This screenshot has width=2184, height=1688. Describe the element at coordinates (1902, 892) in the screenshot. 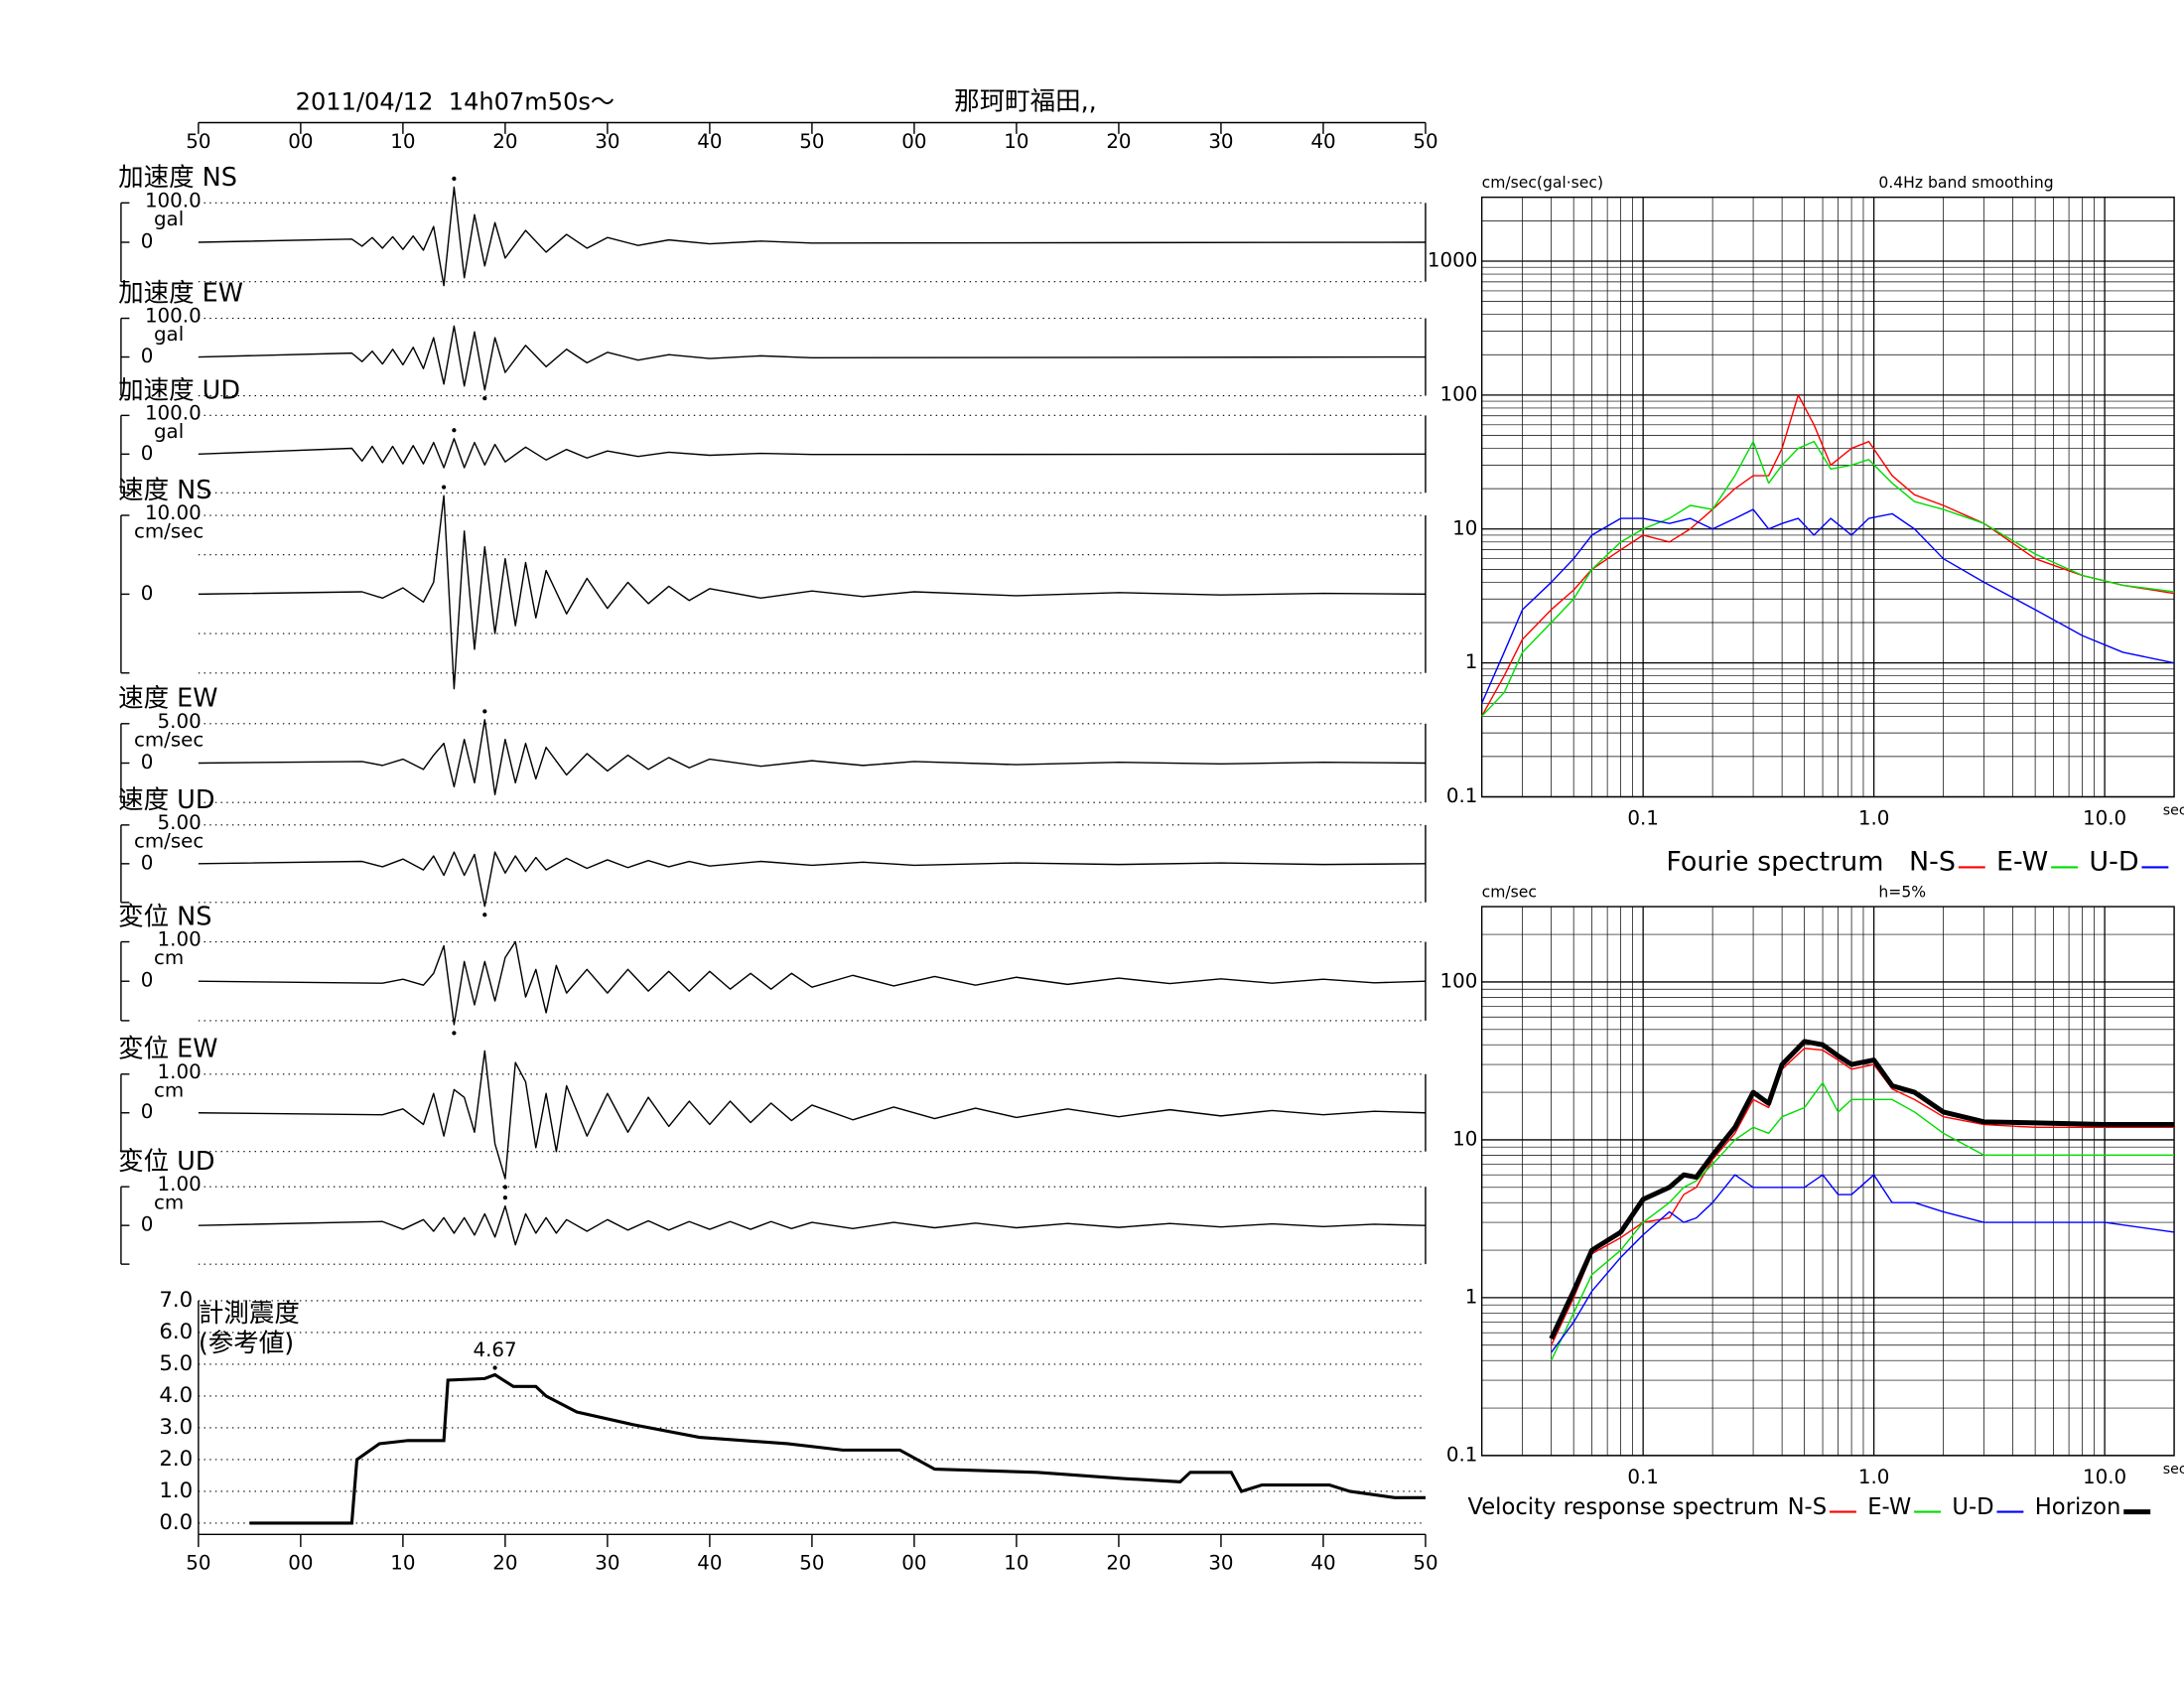

I see `annotation: h=5%` at that location.